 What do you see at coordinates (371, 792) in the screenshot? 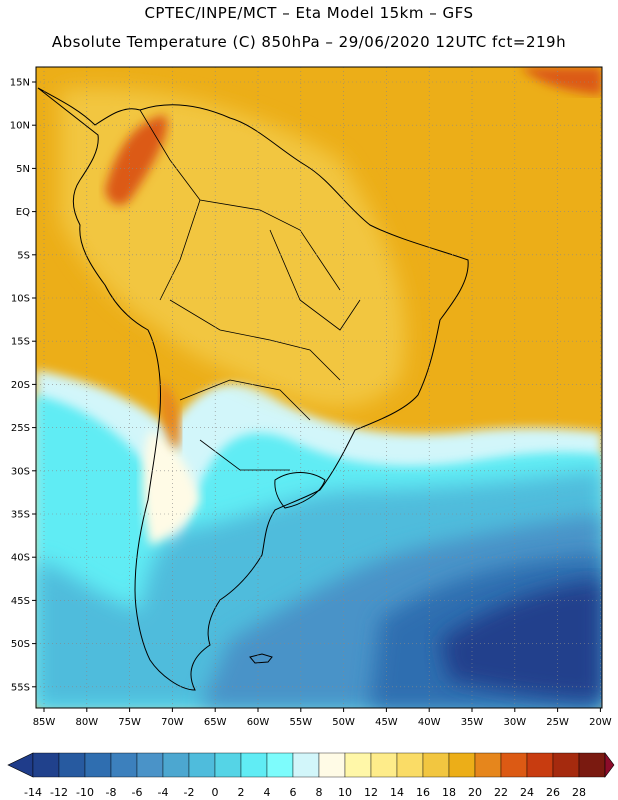
I see `colorbar-label: 12` at bounding box center [371, 792].